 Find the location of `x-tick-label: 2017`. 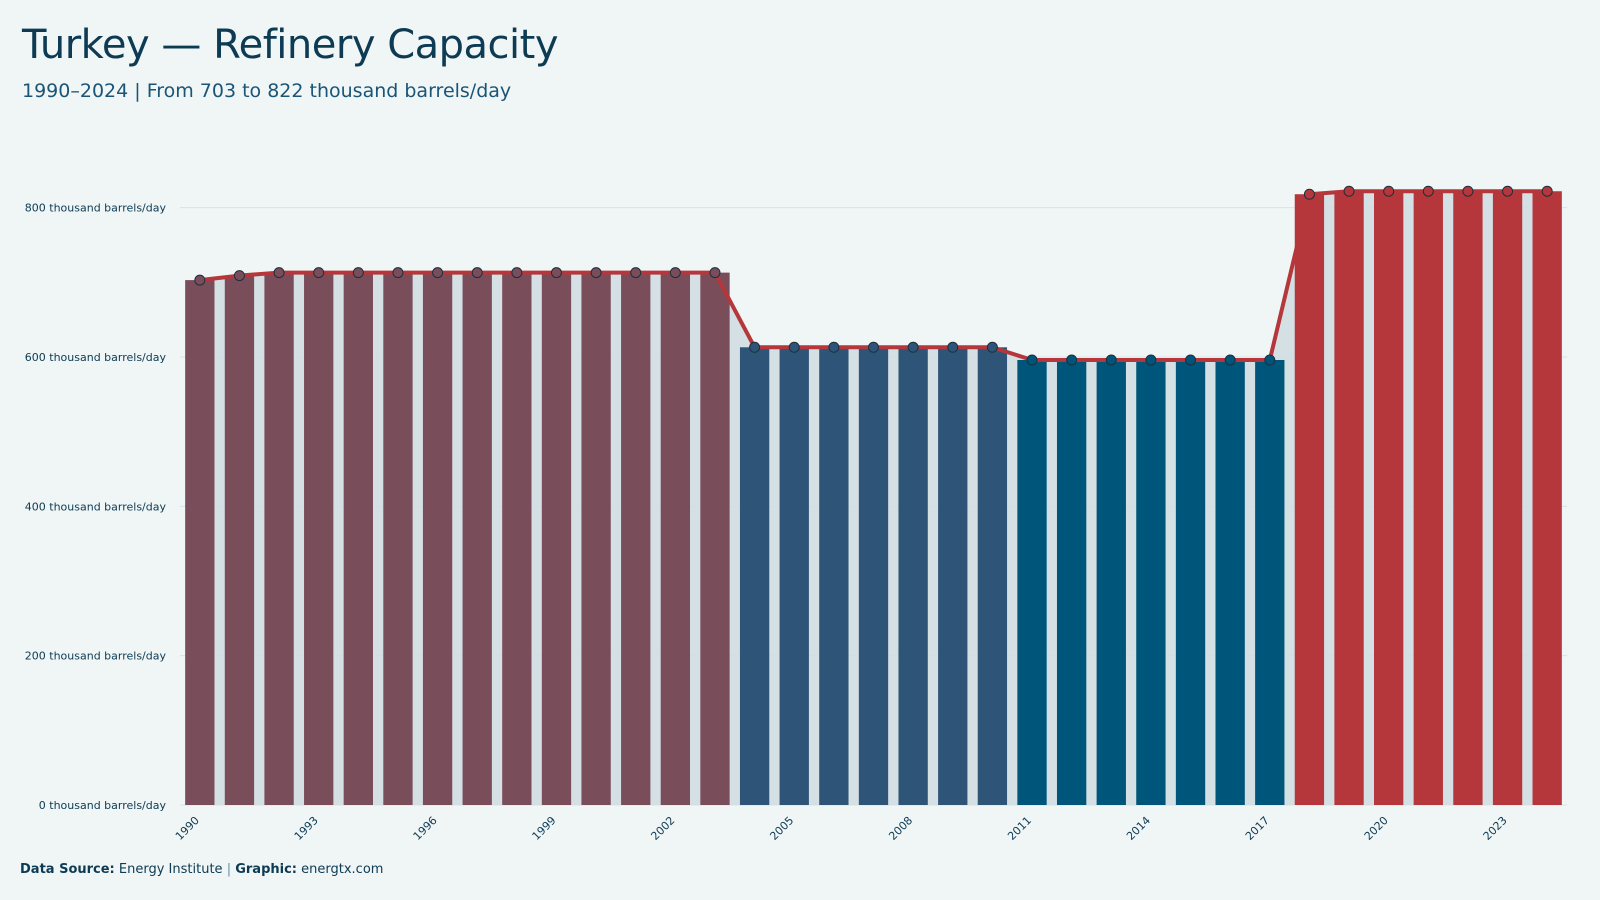

x-tick-label: 2017 is located at coordinates (1257, 828).